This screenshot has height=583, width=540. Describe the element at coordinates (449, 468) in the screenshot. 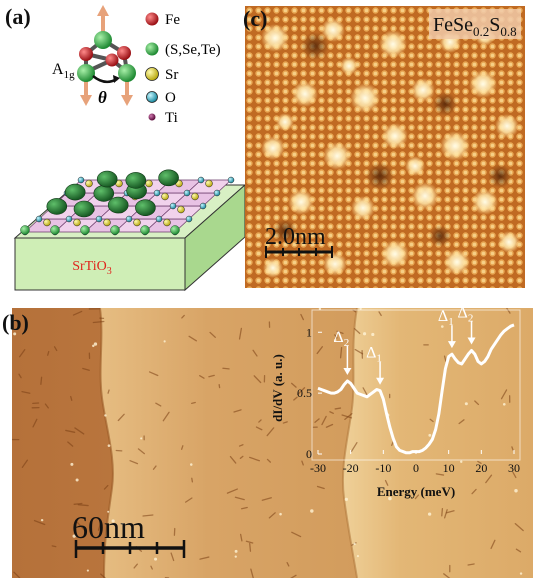

I see `x-tick-label: 10` at that location.